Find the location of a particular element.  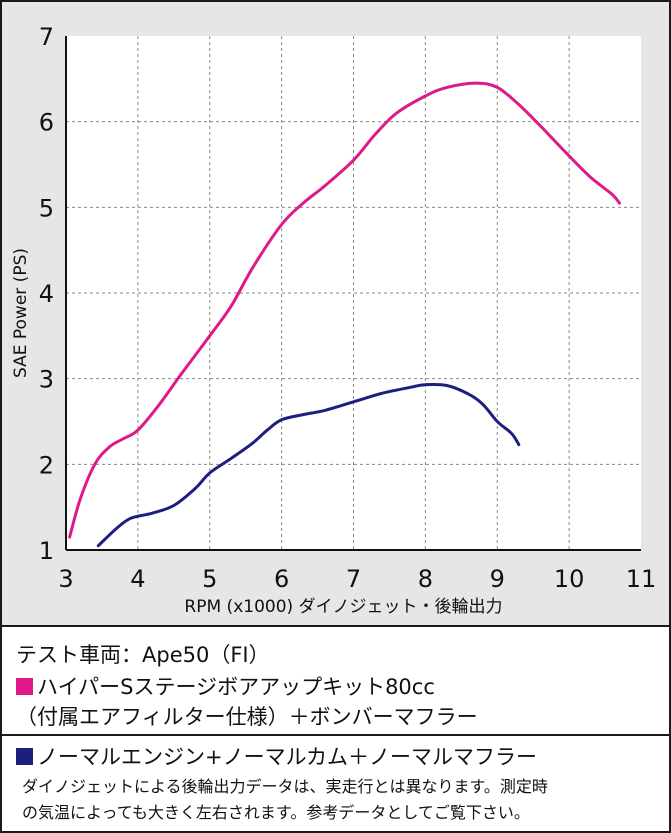

x-tick-label: 3 is located at coordinates (65, 579).